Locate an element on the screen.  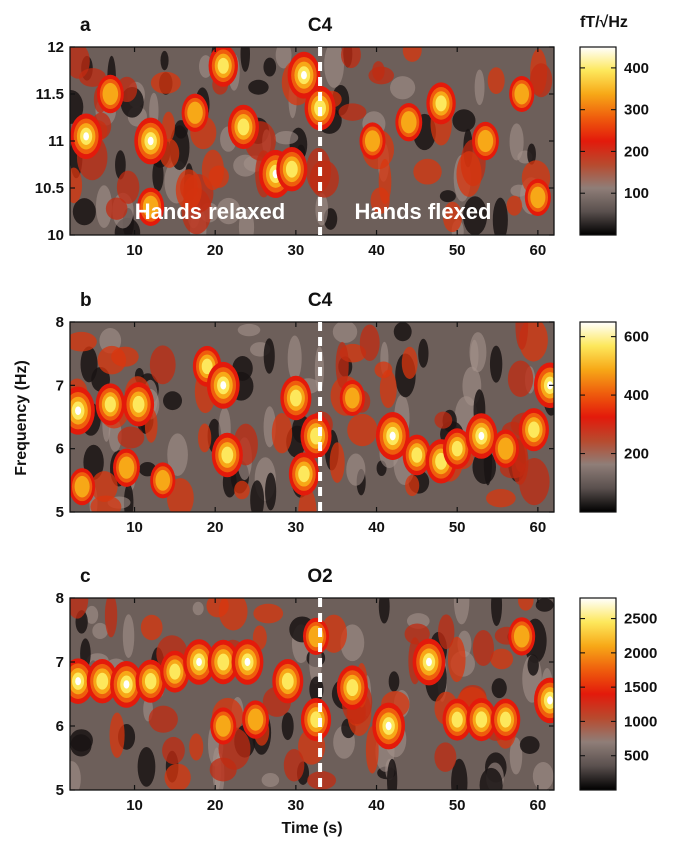
colorbar-tick-label: 300 is located at coordinates (636, 110).